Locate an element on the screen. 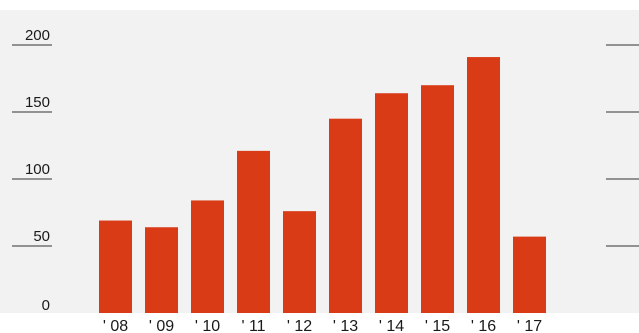 The image size is (639, 333). y-tick-label: 50 is located at coordinates (41, 236).